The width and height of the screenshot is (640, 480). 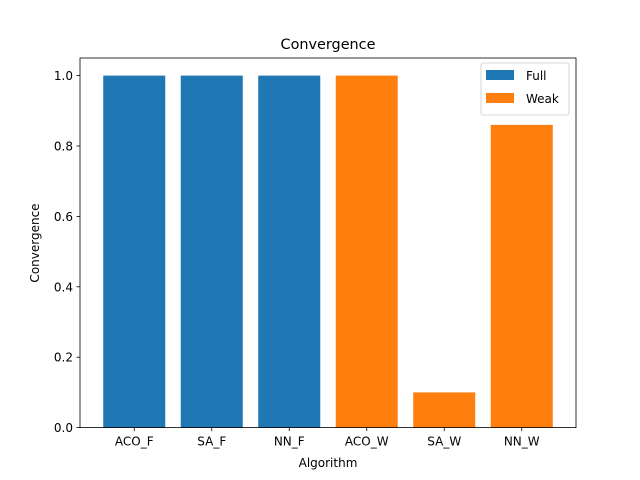 What do you see at coordinates (289, 251) in the screenshot?
I see `bar-nn-f` at bounding box center [289, 251].